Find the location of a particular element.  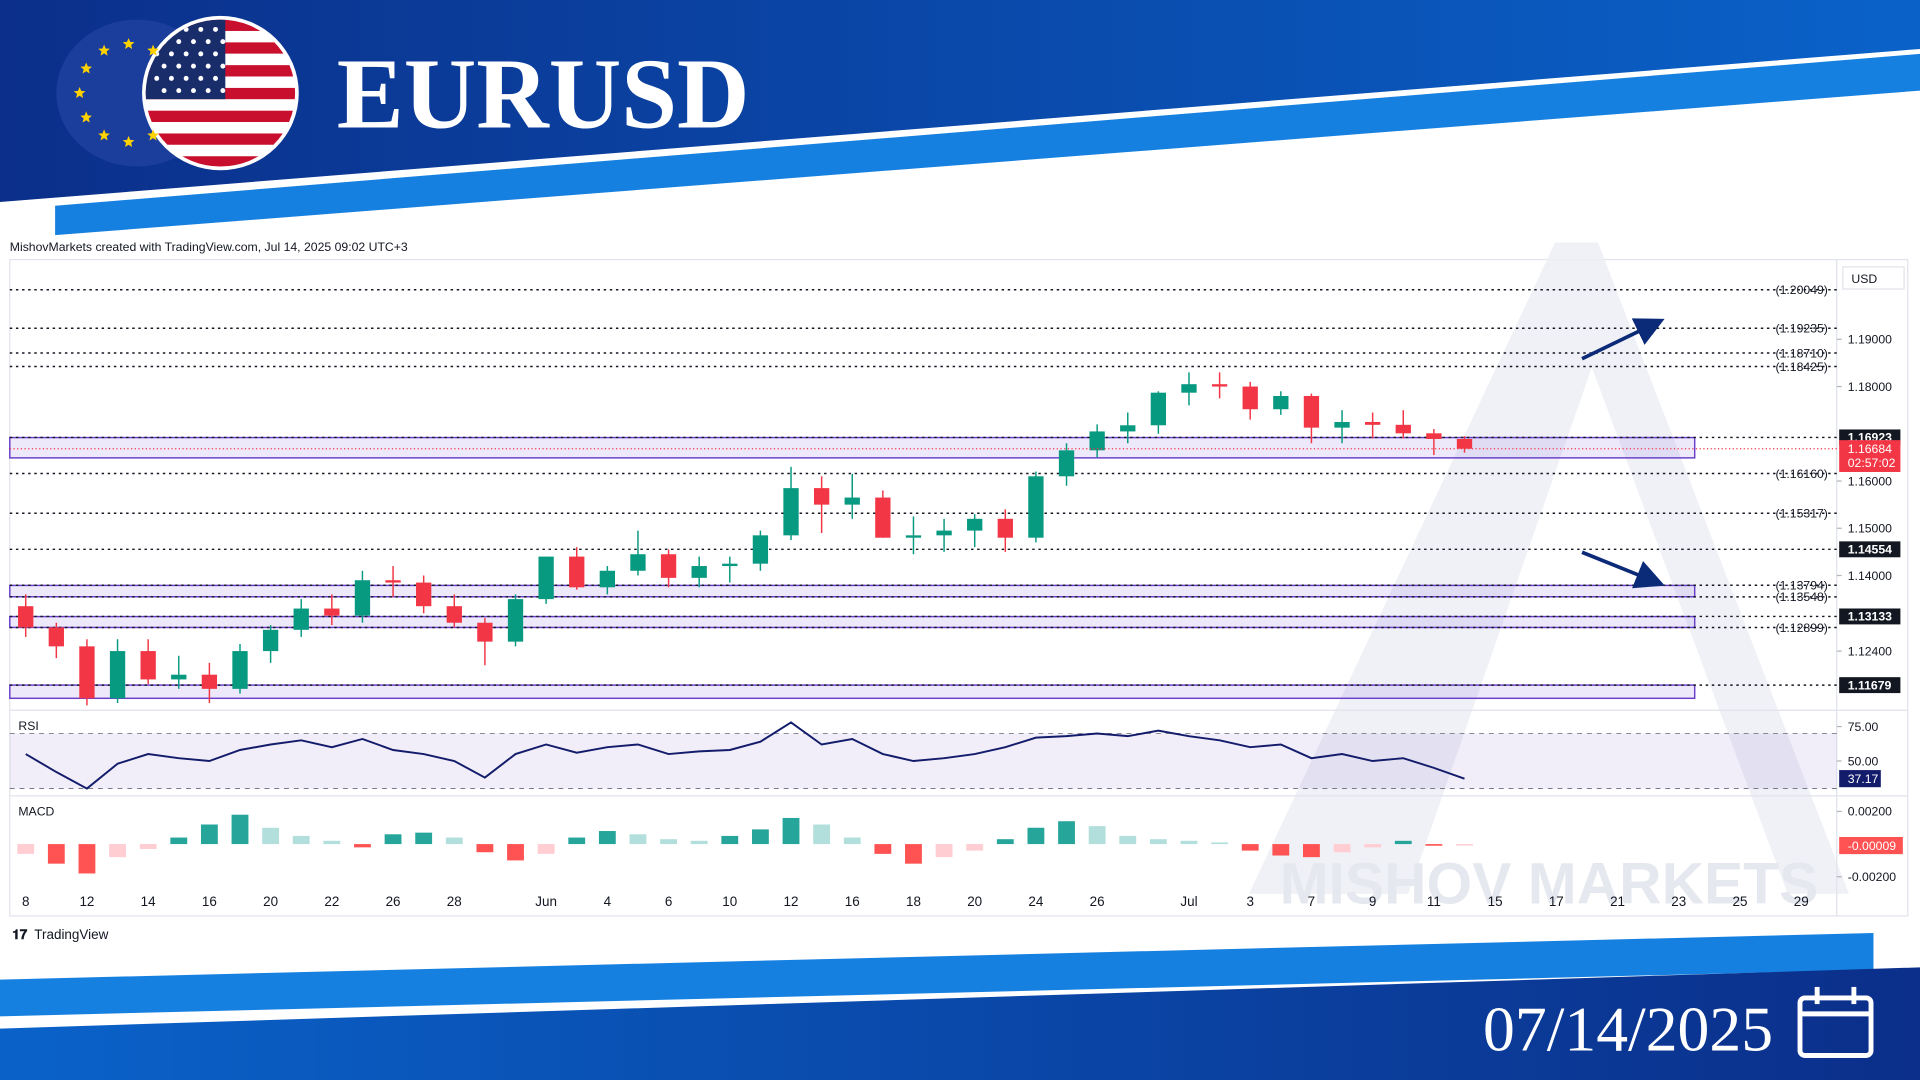

level-label: (1.20049) is located at coordinates (1802, 290).